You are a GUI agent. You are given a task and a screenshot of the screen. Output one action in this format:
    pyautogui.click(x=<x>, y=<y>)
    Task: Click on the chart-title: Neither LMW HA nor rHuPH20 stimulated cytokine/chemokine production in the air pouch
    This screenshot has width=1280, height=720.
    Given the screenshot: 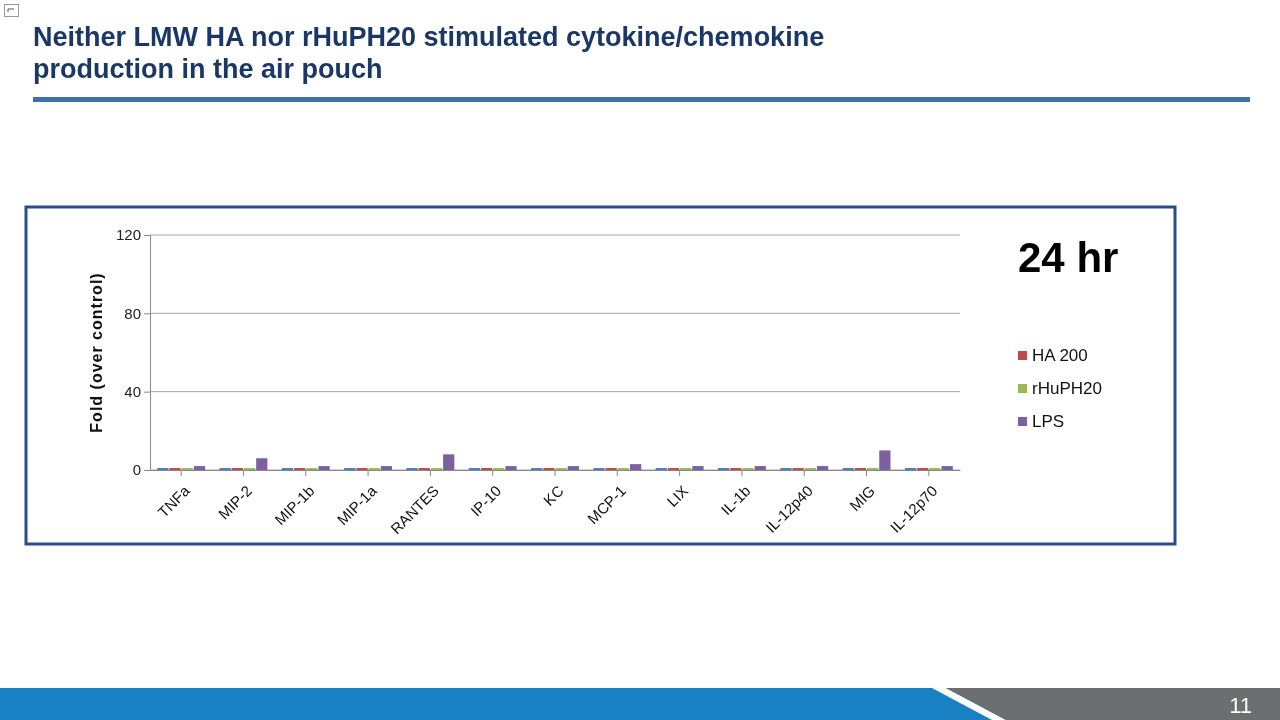 What is the action you would take?
    pyautogui.click(x=429, y=53)
    